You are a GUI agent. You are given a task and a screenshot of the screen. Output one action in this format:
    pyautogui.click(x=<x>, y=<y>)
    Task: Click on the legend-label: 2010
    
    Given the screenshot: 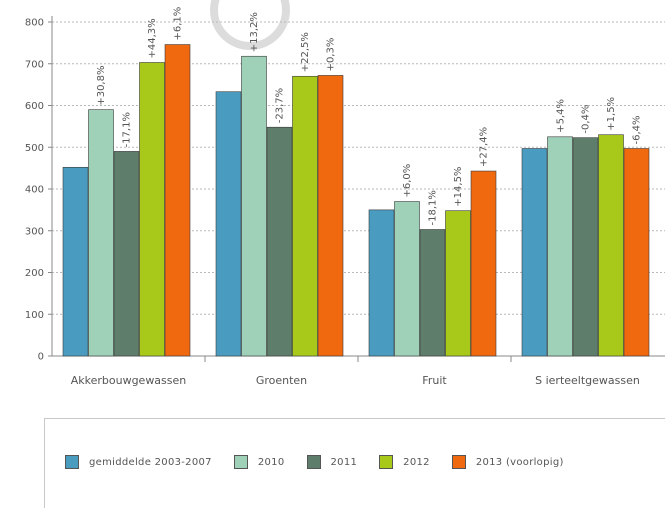 What is the action you would take?
    pyautogui.click(x=271, y=462)
    